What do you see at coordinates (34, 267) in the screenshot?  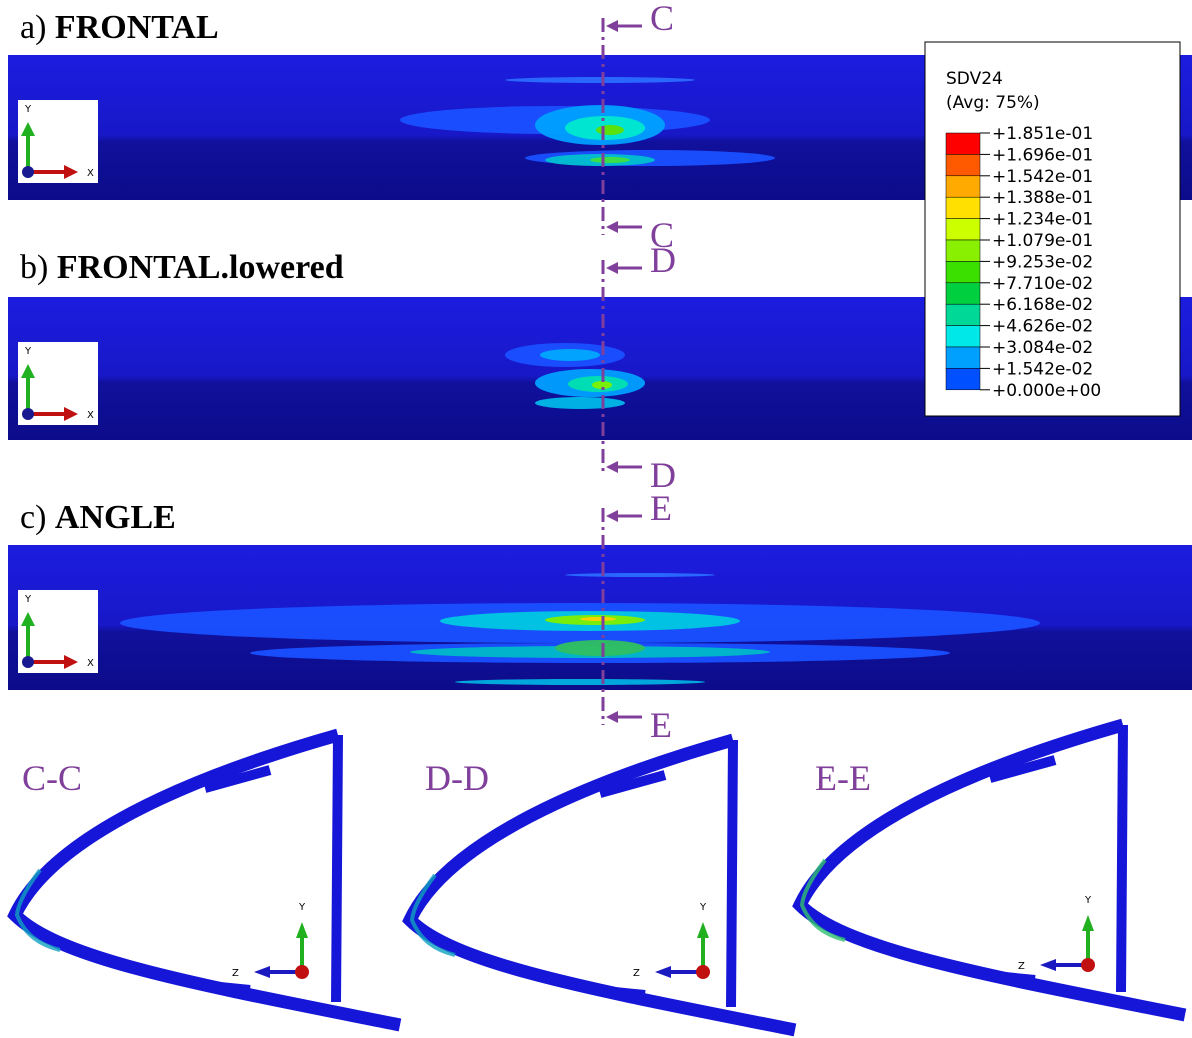 I see `panel-letter: b)` at bounding box center [34, 267].